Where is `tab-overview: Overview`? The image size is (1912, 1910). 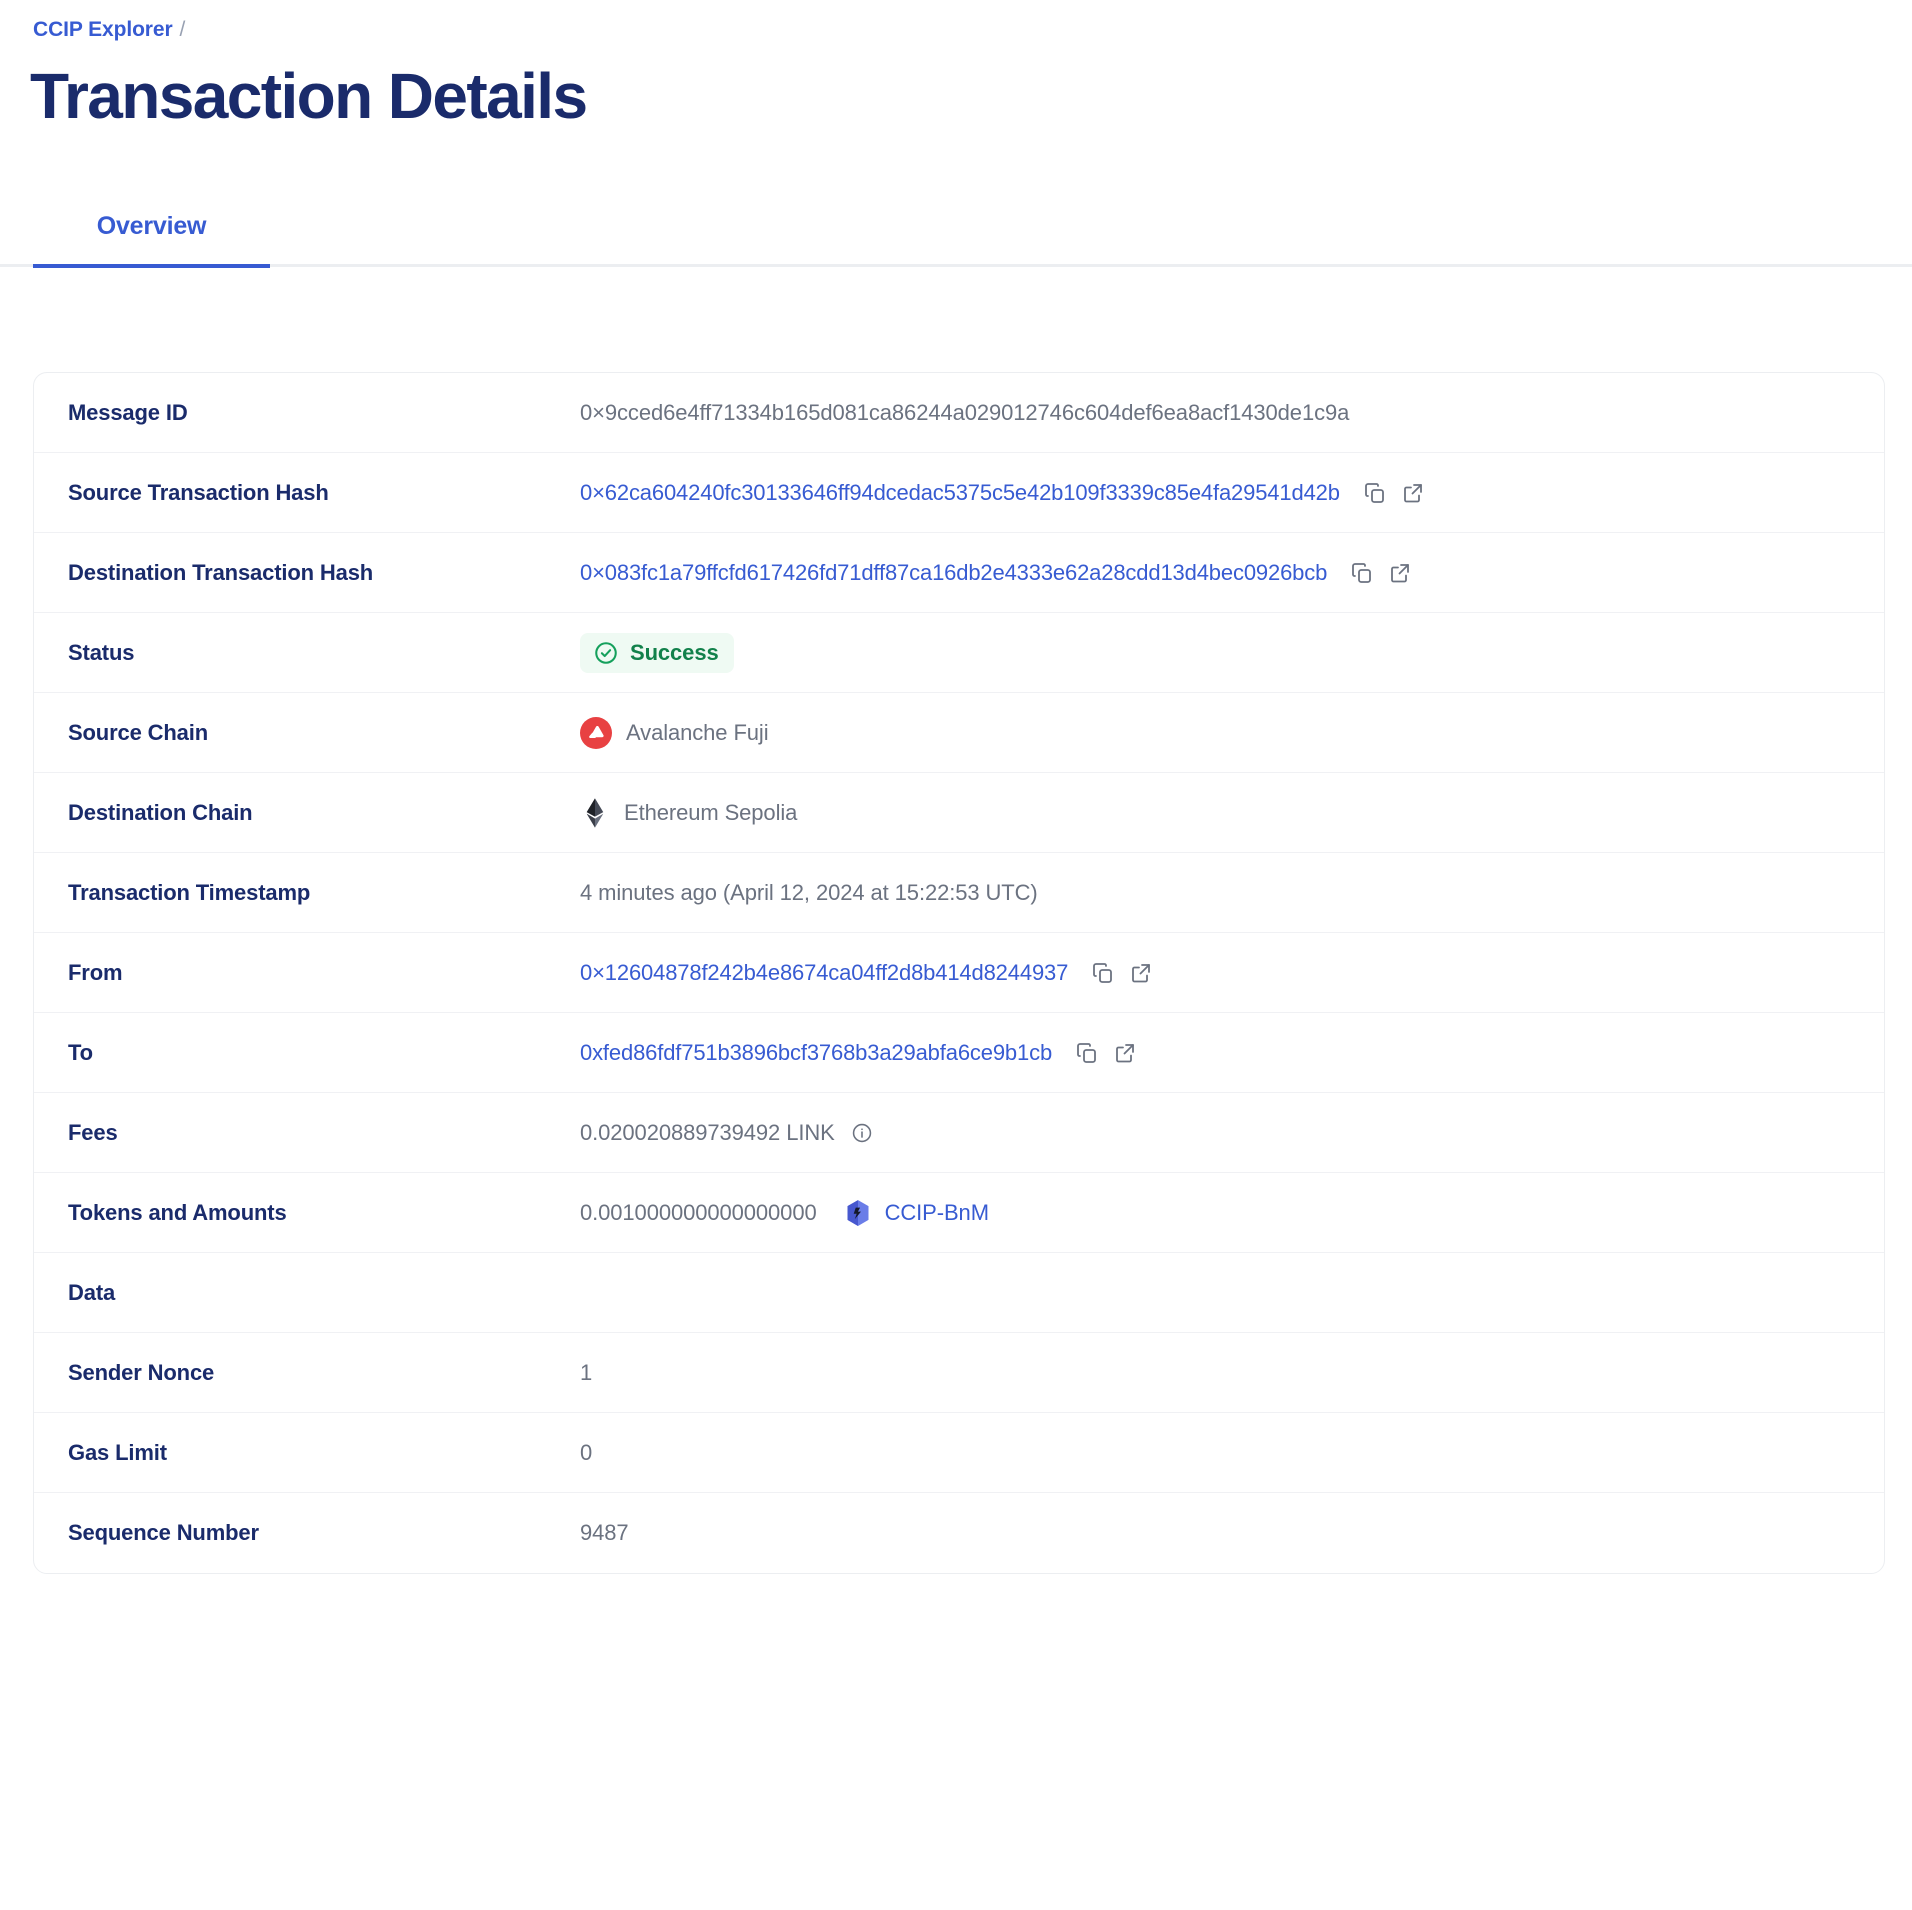
tab-overview: Overview is located at coordinates (151, 225).